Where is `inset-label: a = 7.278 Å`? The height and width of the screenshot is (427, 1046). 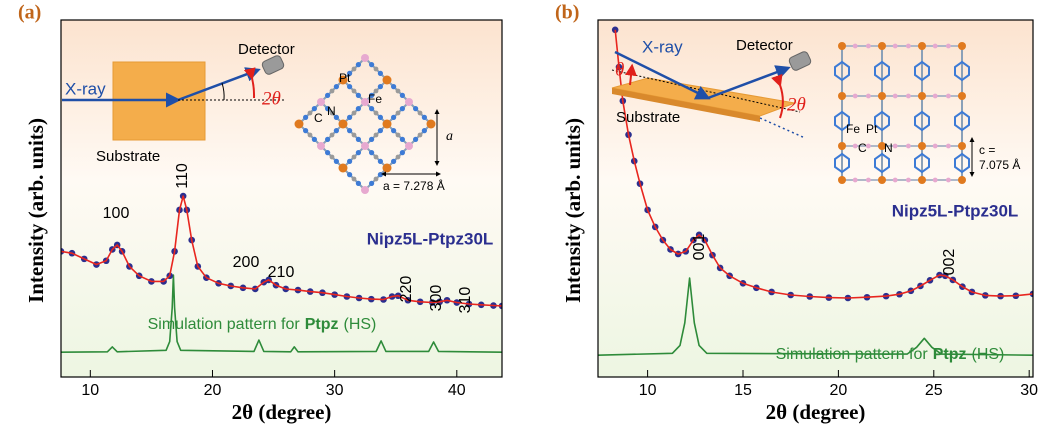
inset-label: a = 7.278 Å is located at coordinates (414, 185).